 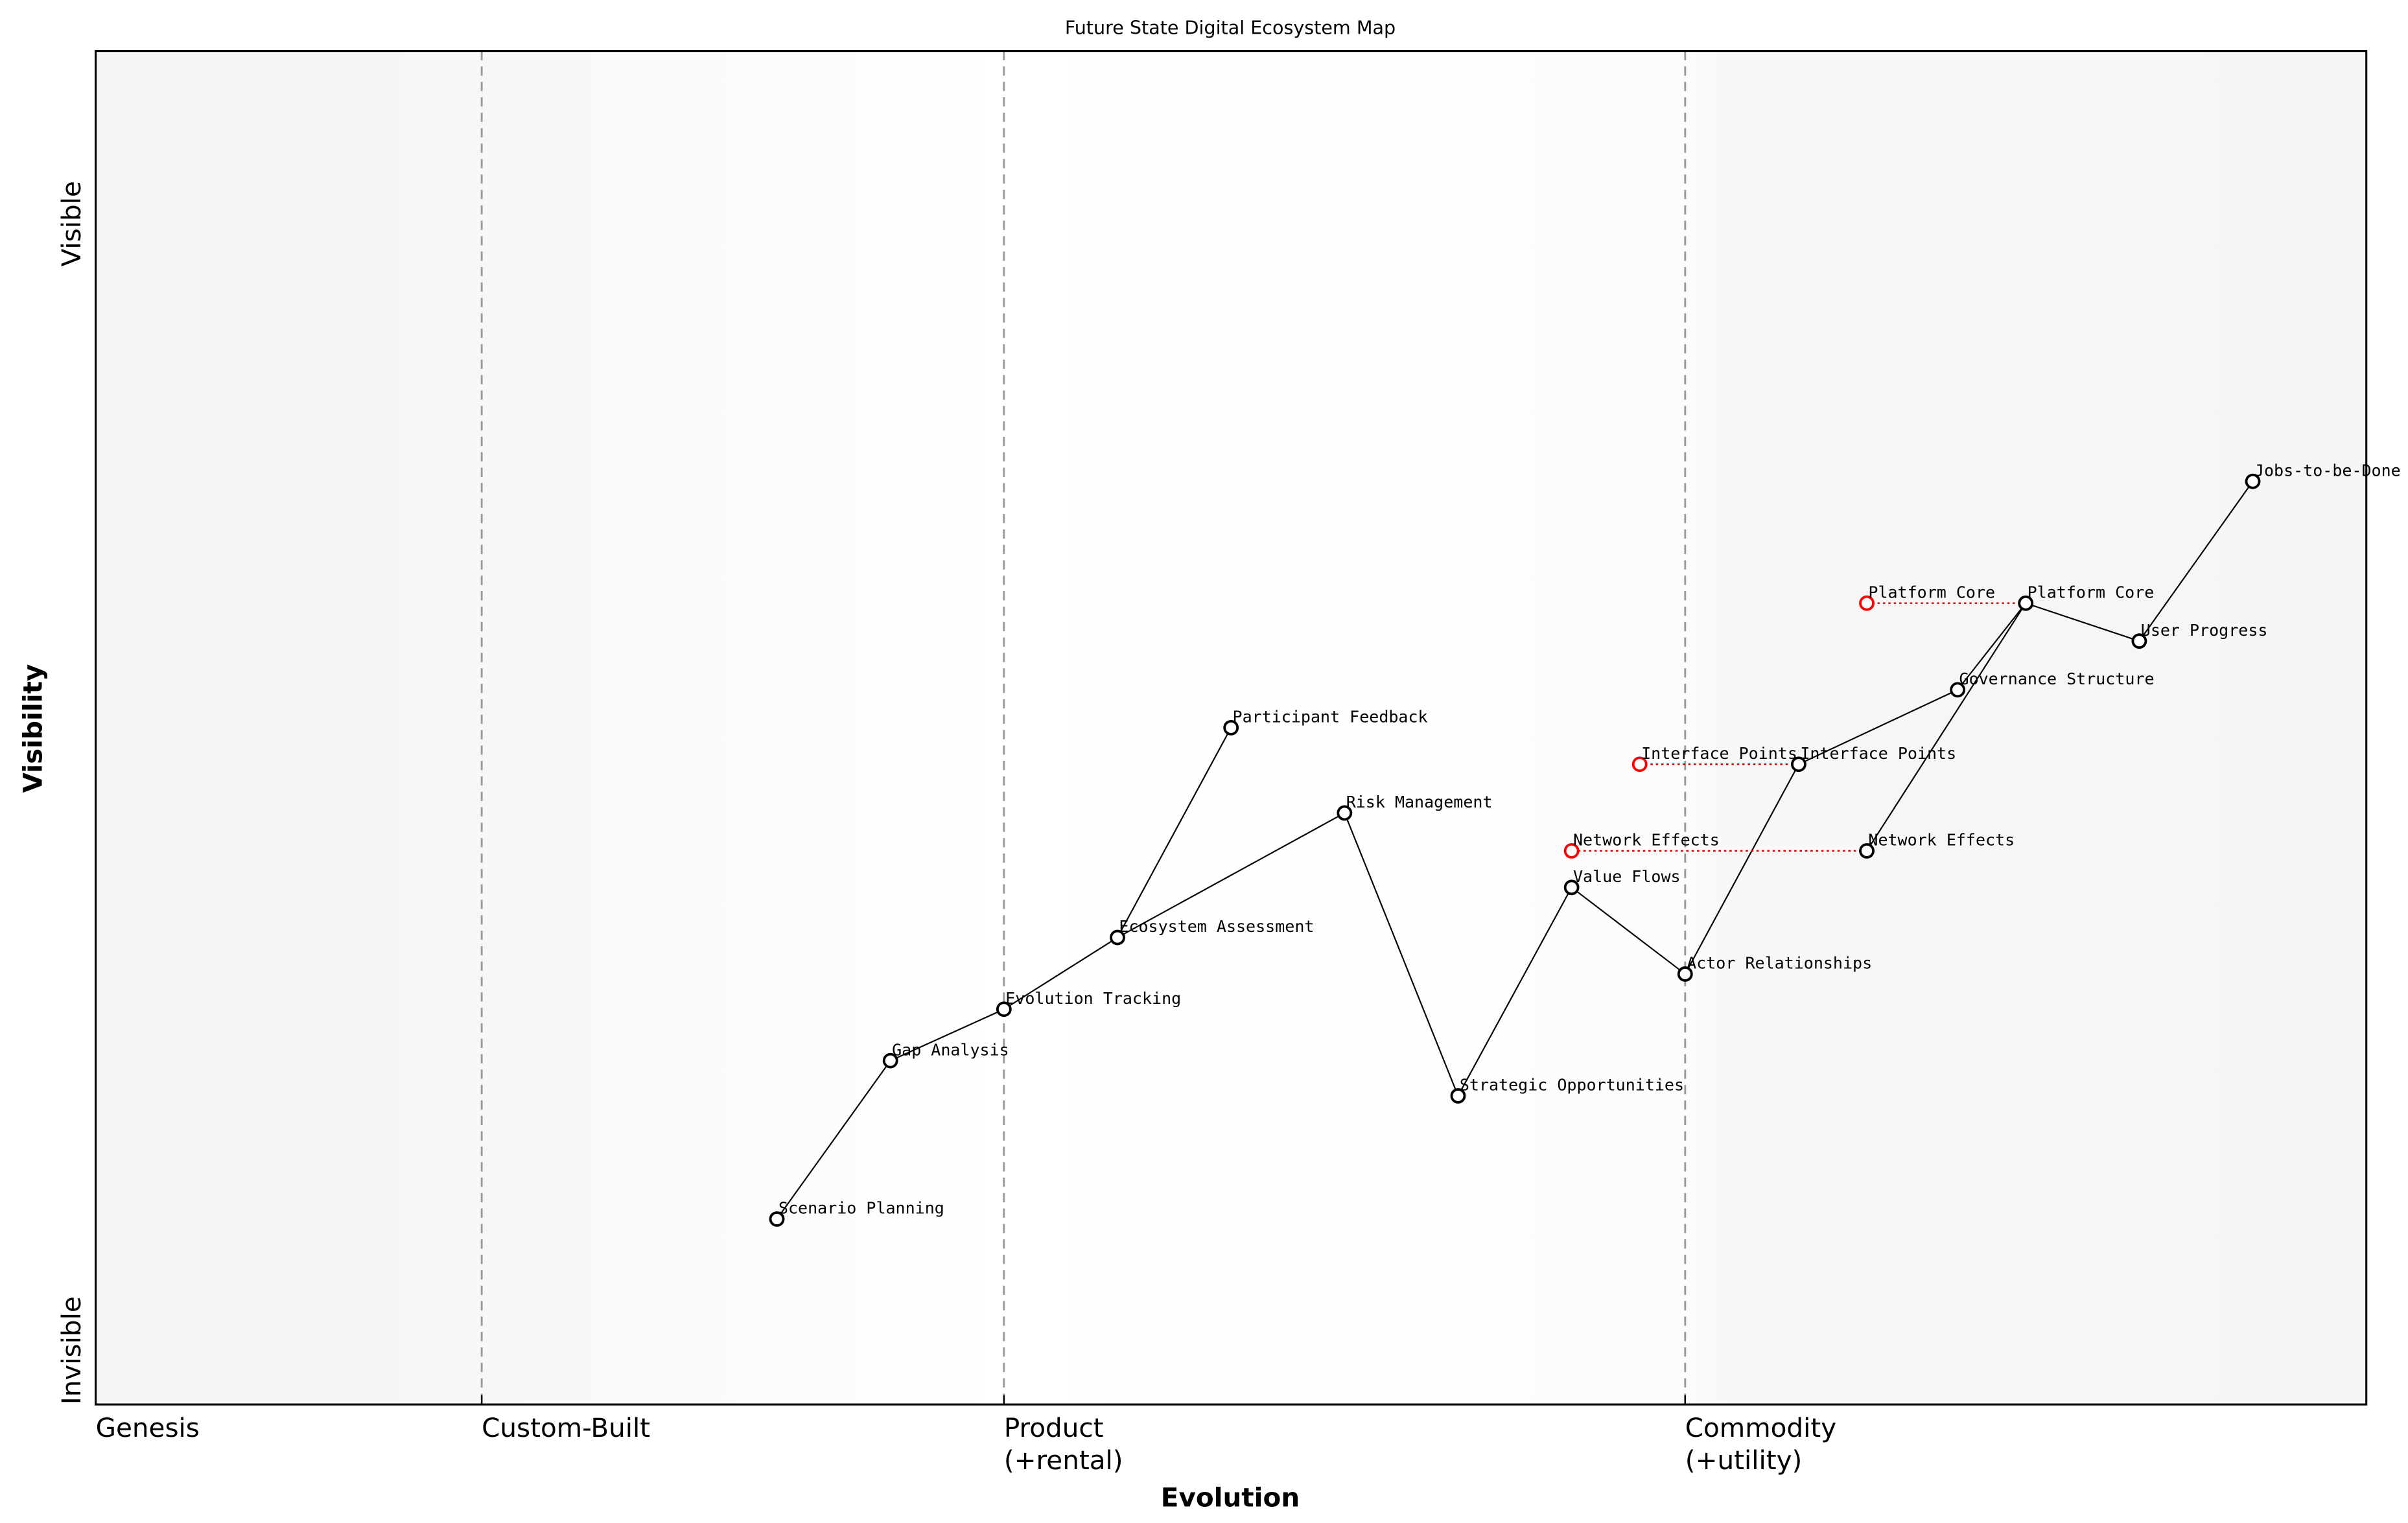 What do you see at coordinates (1627, 876) in the screenshot?
I see `component-label: Value Flows` at bounding box center [1627, 876].